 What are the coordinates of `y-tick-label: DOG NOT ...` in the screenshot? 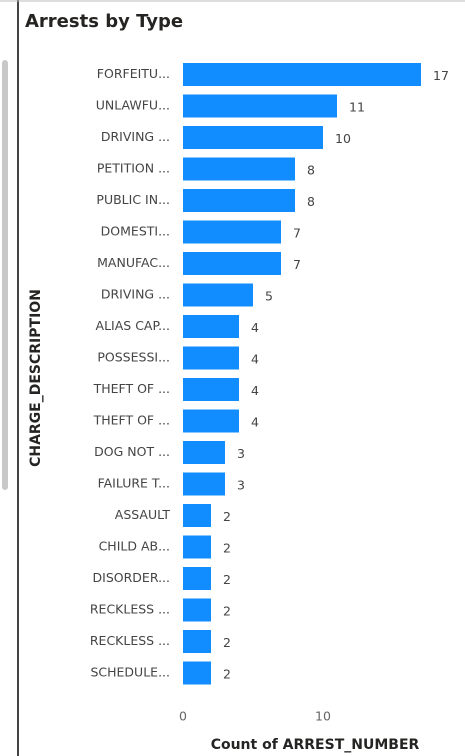 It's located at (132, 451).